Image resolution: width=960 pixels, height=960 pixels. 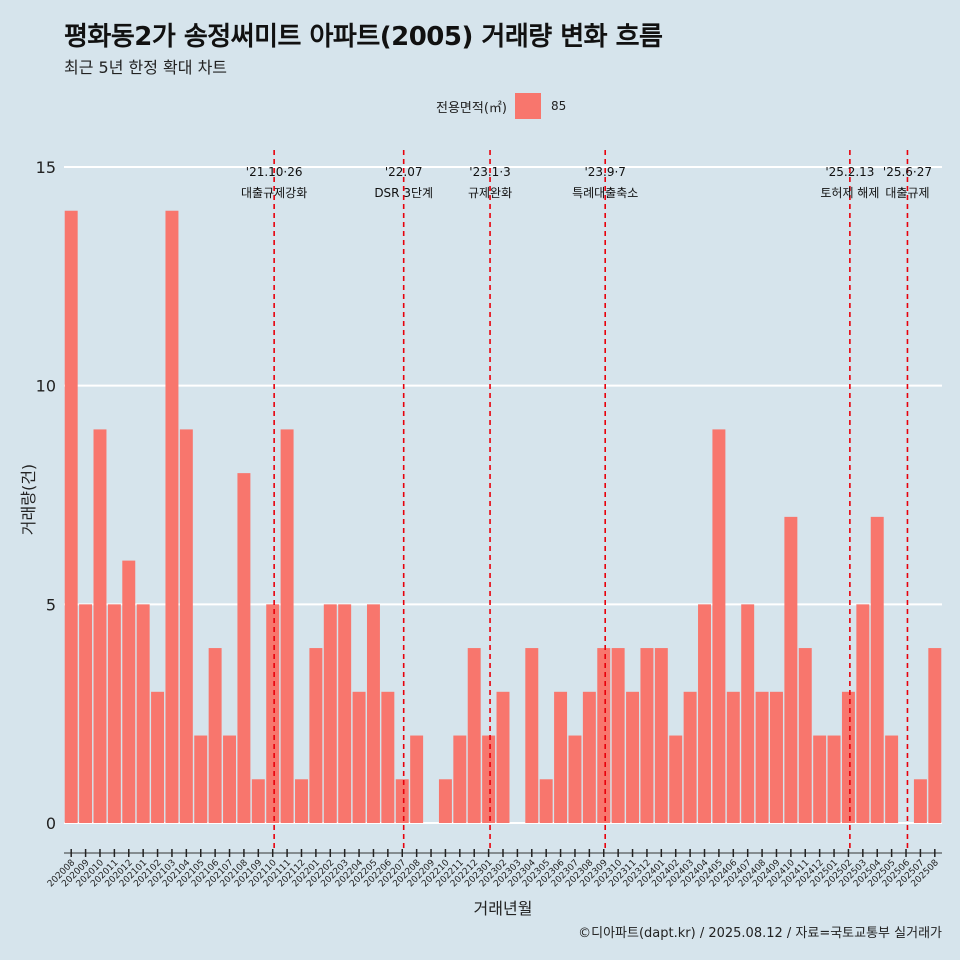 What do you see at coordinates (363, 37) in the screenshot?
I see `chart-title: 평화동2가 송정써미트 아파트(2005) 거래량 변화 흐름` at bounding box center [363, 37].